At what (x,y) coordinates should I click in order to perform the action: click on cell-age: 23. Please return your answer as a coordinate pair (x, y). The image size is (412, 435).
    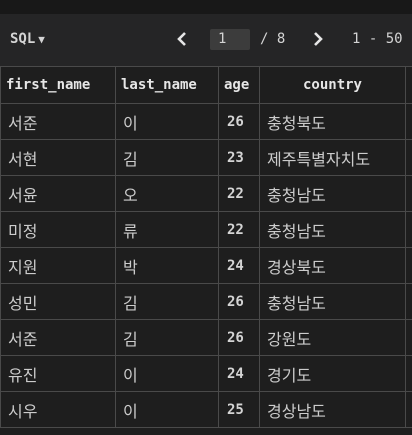
    Looking at the image, I should click on (239, 157).